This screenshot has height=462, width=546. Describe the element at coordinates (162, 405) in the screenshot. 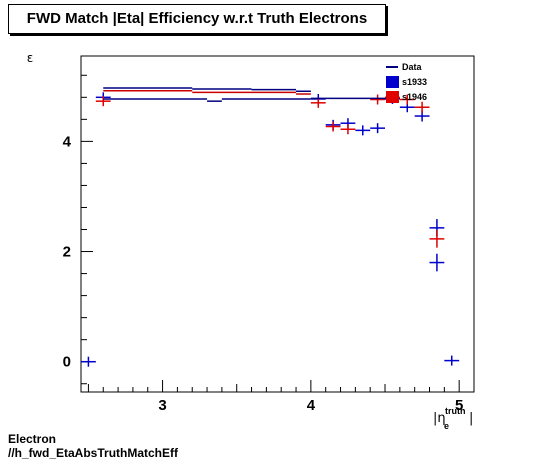

I see `x-tick-label: 3` at that location.